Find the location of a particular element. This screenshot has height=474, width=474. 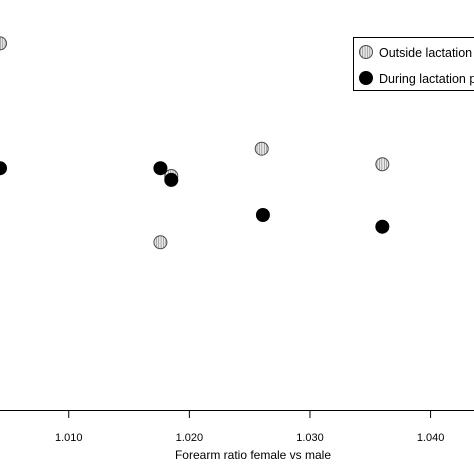

legend: Outside lactation p During lactation pe is located at coordinates (413, 64).